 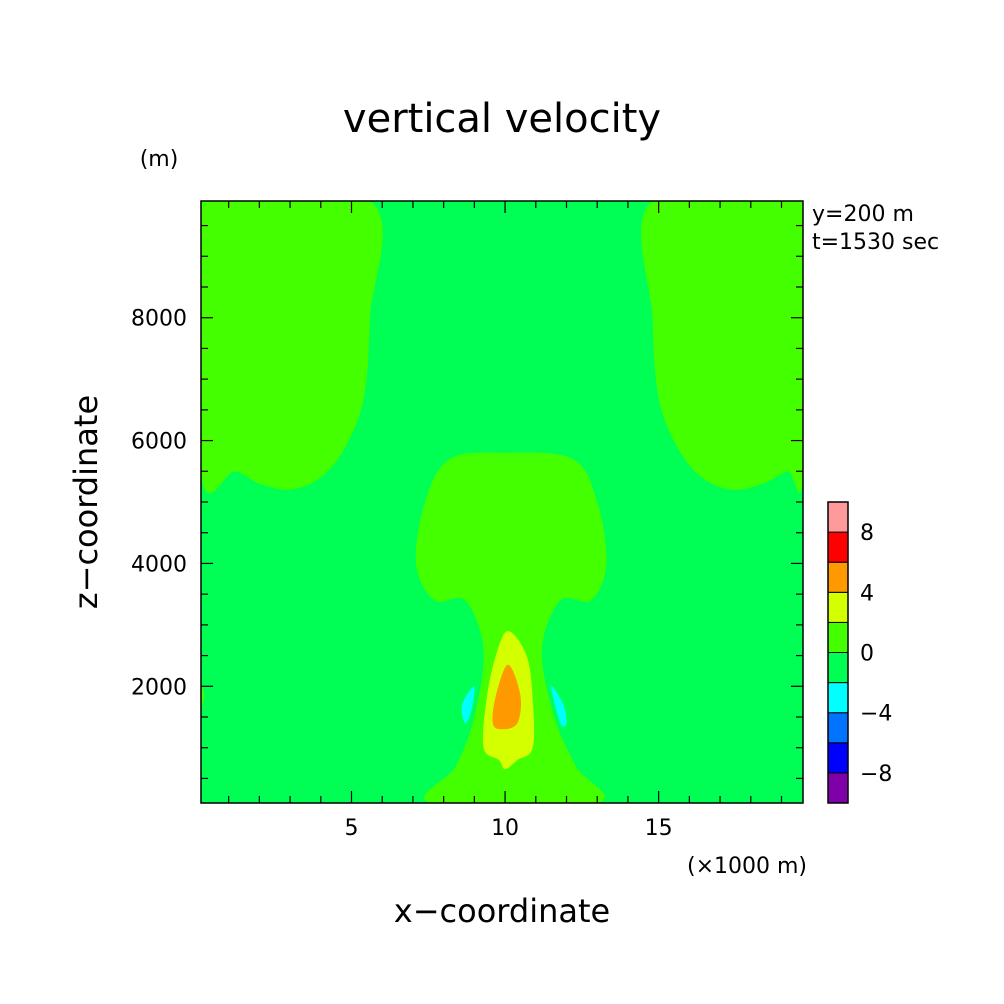 What do you see at coordinates (867, 533) in the screenshot?
I see `colorbar-tick-label: 8` at bounding box center [867, 533].